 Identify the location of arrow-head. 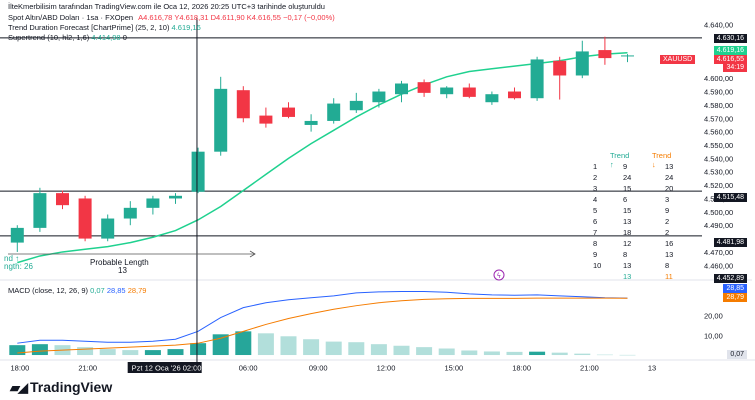
(252, 254).